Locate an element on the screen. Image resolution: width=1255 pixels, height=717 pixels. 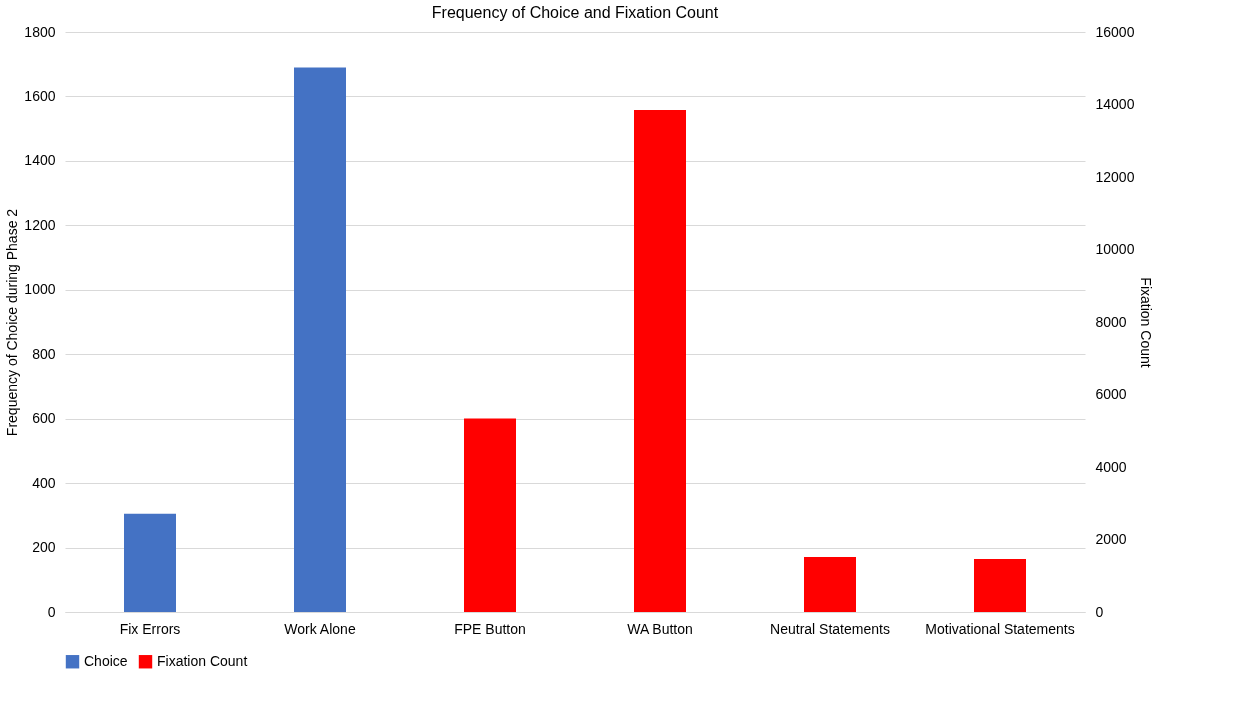
y-tick-label: 600 is located at coordinates (44, 418).